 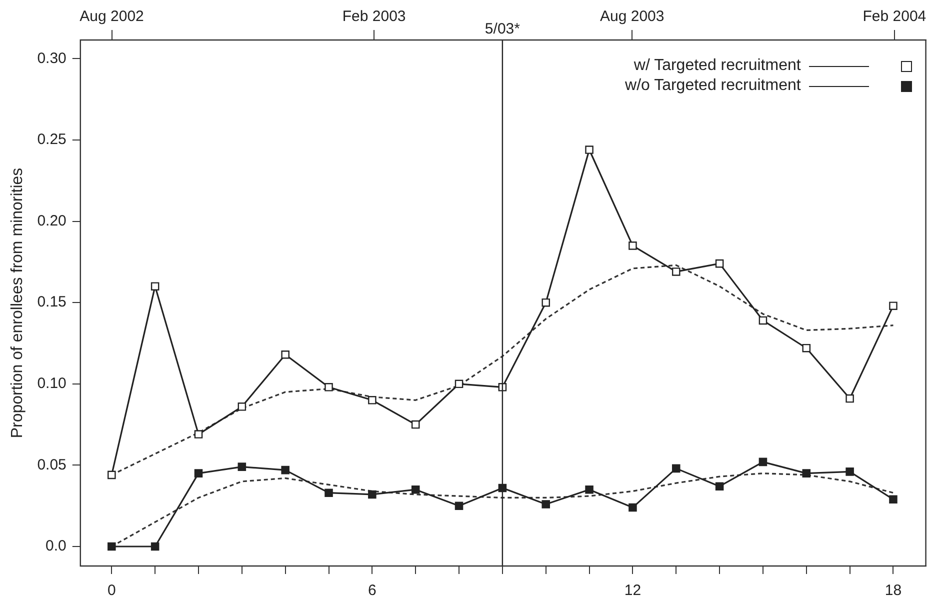 I want to click on y-tick-label: 0.0, so click(x=56, y=546).